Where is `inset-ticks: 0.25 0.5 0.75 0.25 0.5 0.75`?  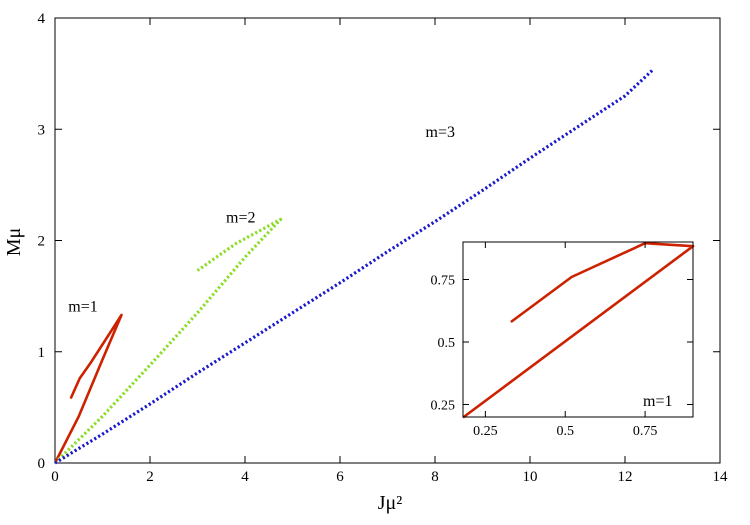
inset-ticks: 0.25 0.5 0.75 0.25 0.5 0.75 is located at coordinates (562, 340).